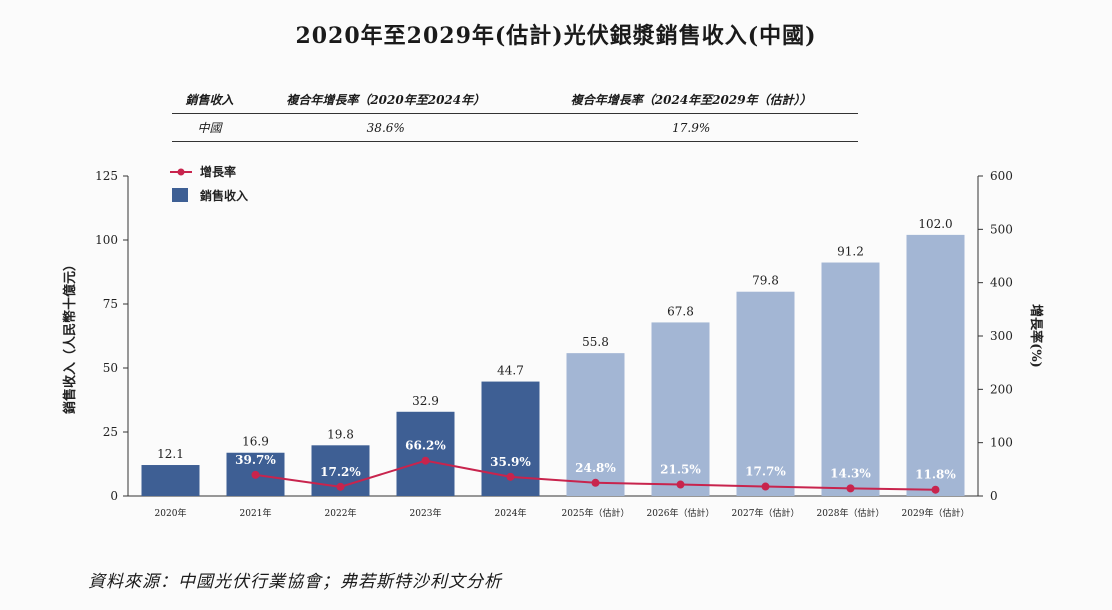 The height and width of the screenshot is (610, 1112). I want to click on y2-tick-label: 200, so click(1001, 389).